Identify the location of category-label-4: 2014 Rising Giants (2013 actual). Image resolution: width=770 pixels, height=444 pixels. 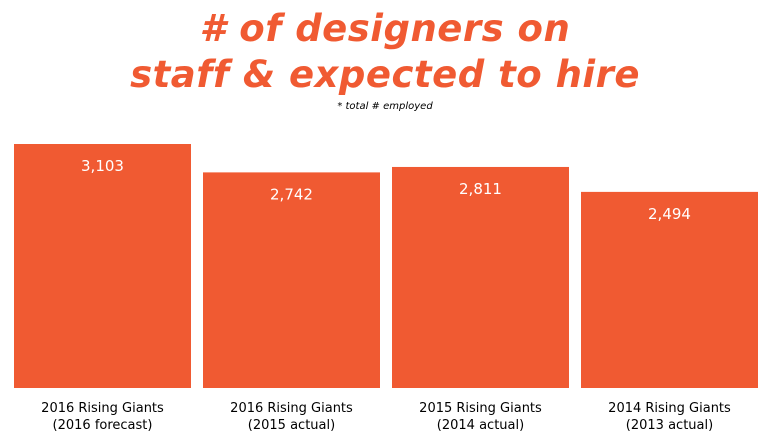
(669, 417).